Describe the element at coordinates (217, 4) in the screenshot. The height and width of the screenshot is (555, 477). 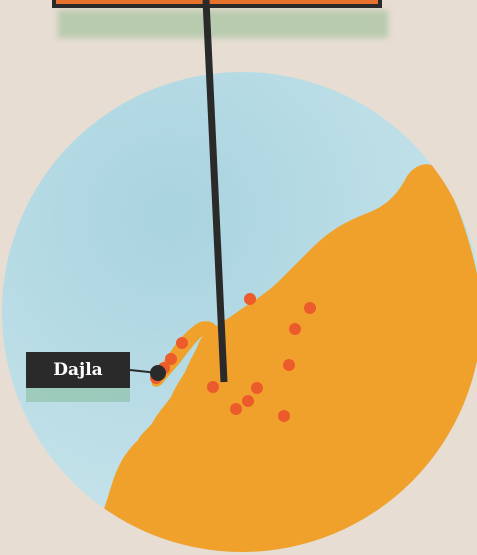
I see `top-banner` at that location.